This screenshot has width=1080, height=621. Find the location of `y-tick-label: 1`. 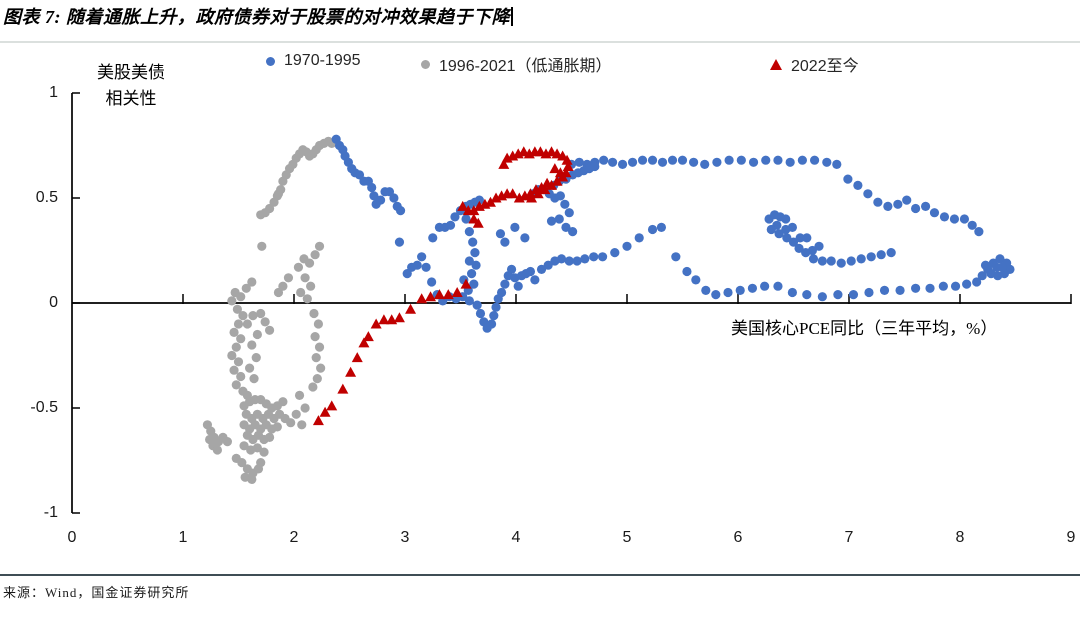

y-tick-label: 1 is located at coordinates (53, 92).